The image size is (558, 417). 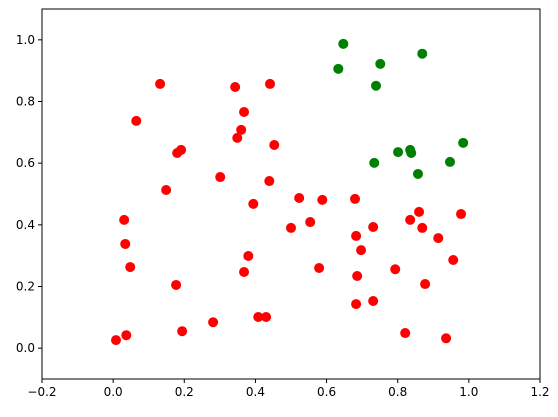 What do you see at coordinates (25, 225) in the screenshot?
I see `y-tick-label: 0.4` at bounding box center [25, 225].